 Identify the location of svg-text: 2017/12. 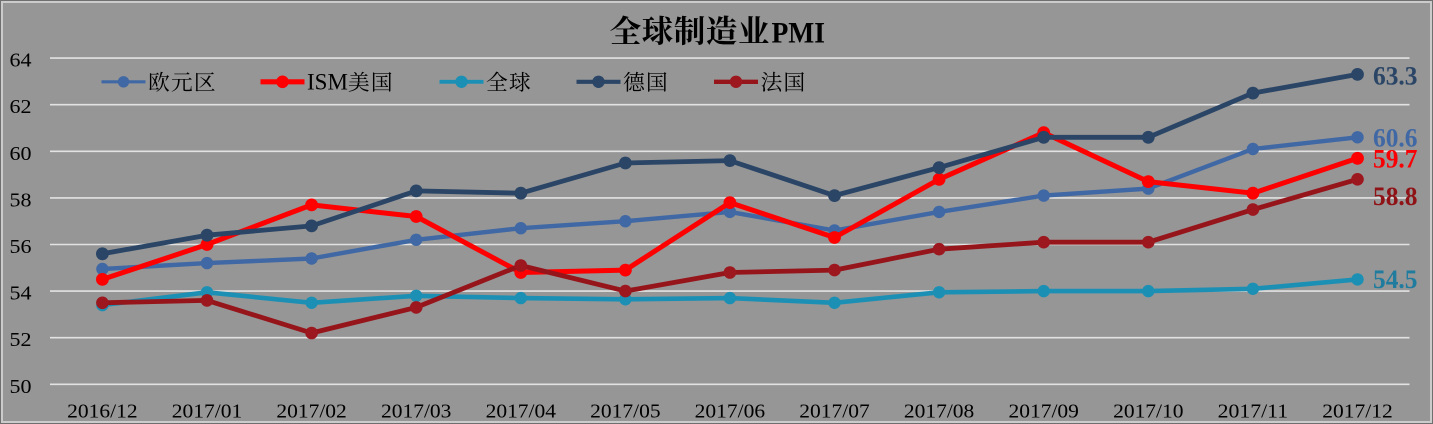
(1357, 412).